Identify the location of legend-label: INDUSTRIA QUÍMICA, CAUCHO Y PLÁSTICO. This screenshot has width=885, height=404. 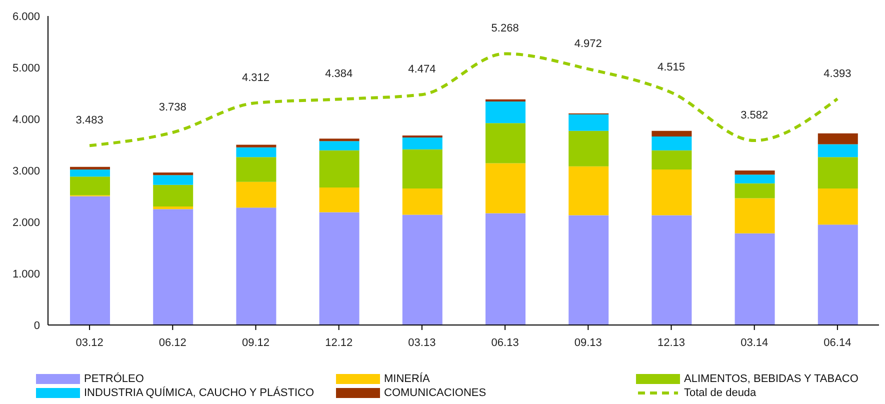
(199, 393).